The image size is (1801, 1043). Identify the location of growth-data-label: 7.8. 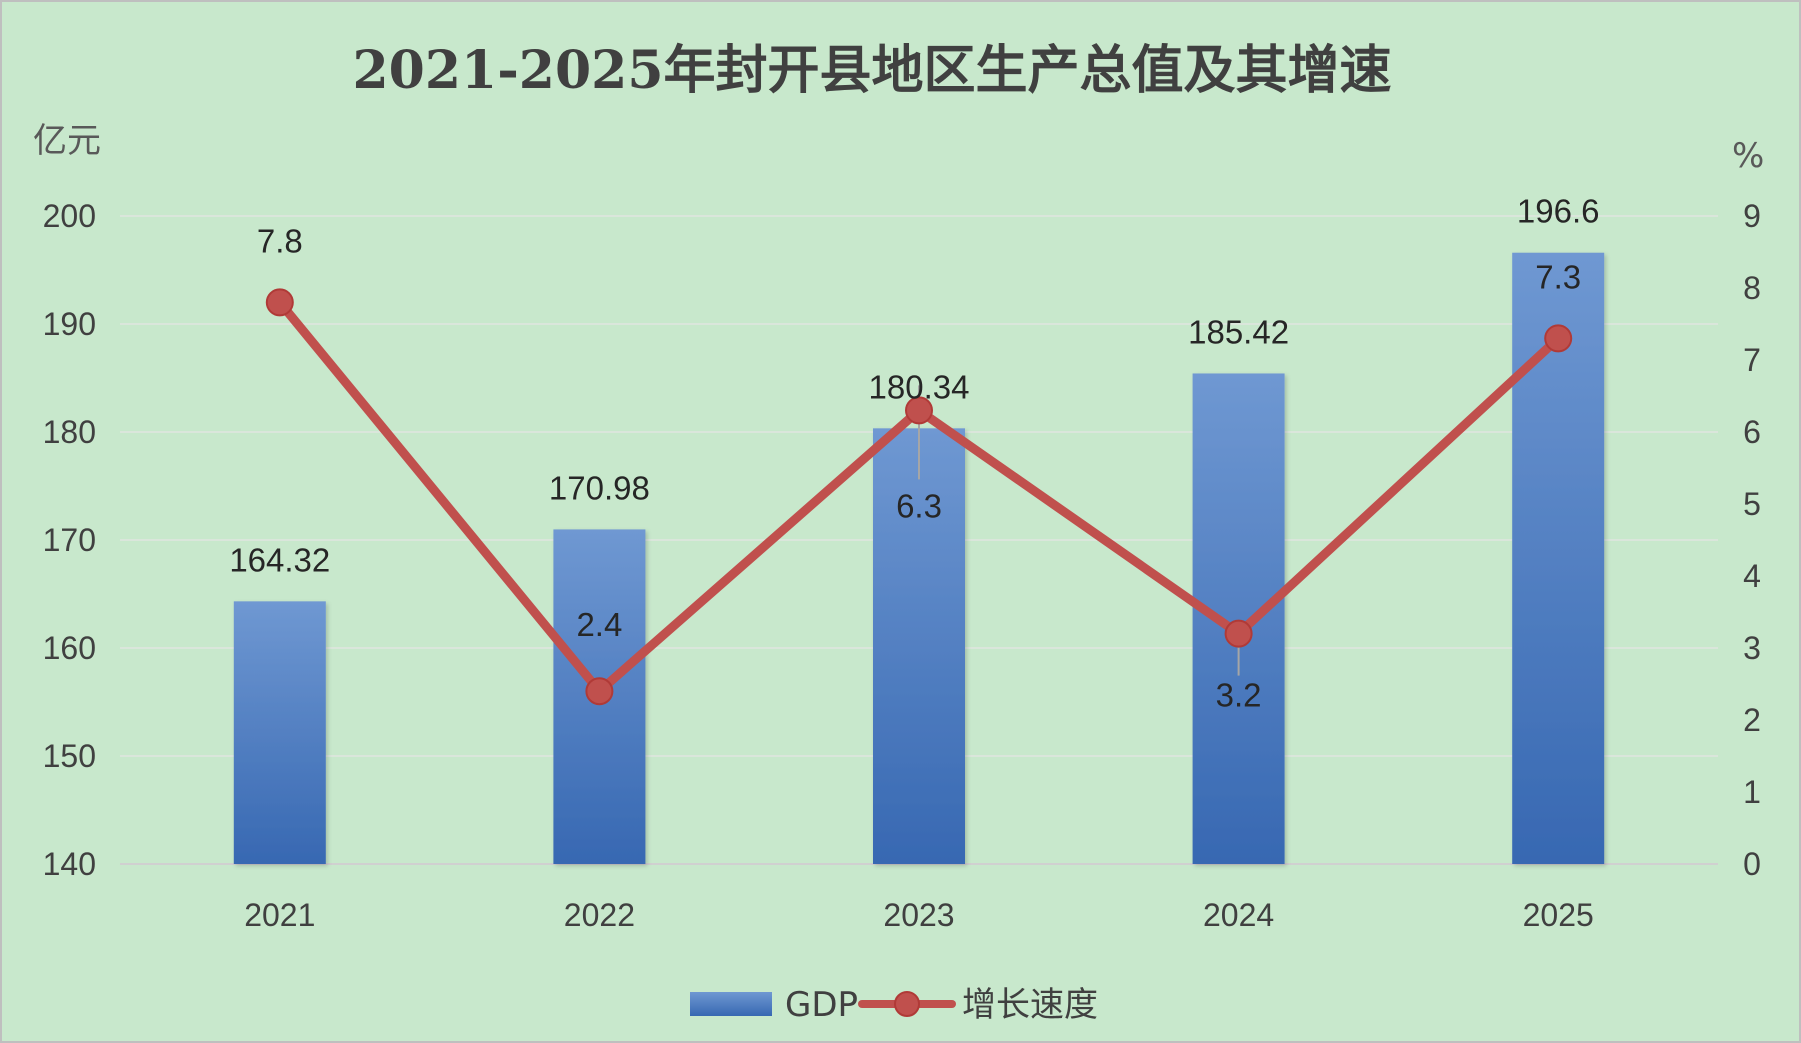
(280, 240).